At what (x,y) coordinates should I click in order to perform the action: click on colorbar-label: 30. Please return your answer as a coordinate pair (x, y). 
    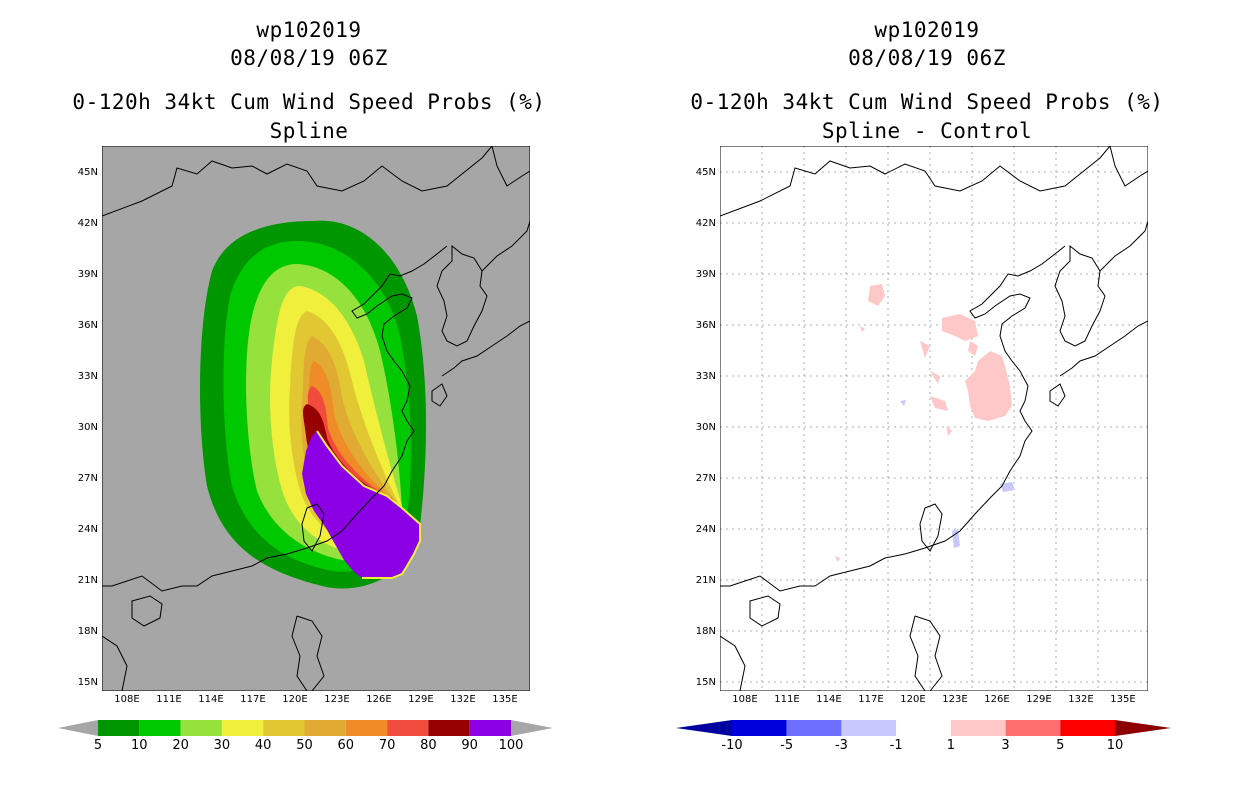
    Looking at the image, I should click on (222, 745).